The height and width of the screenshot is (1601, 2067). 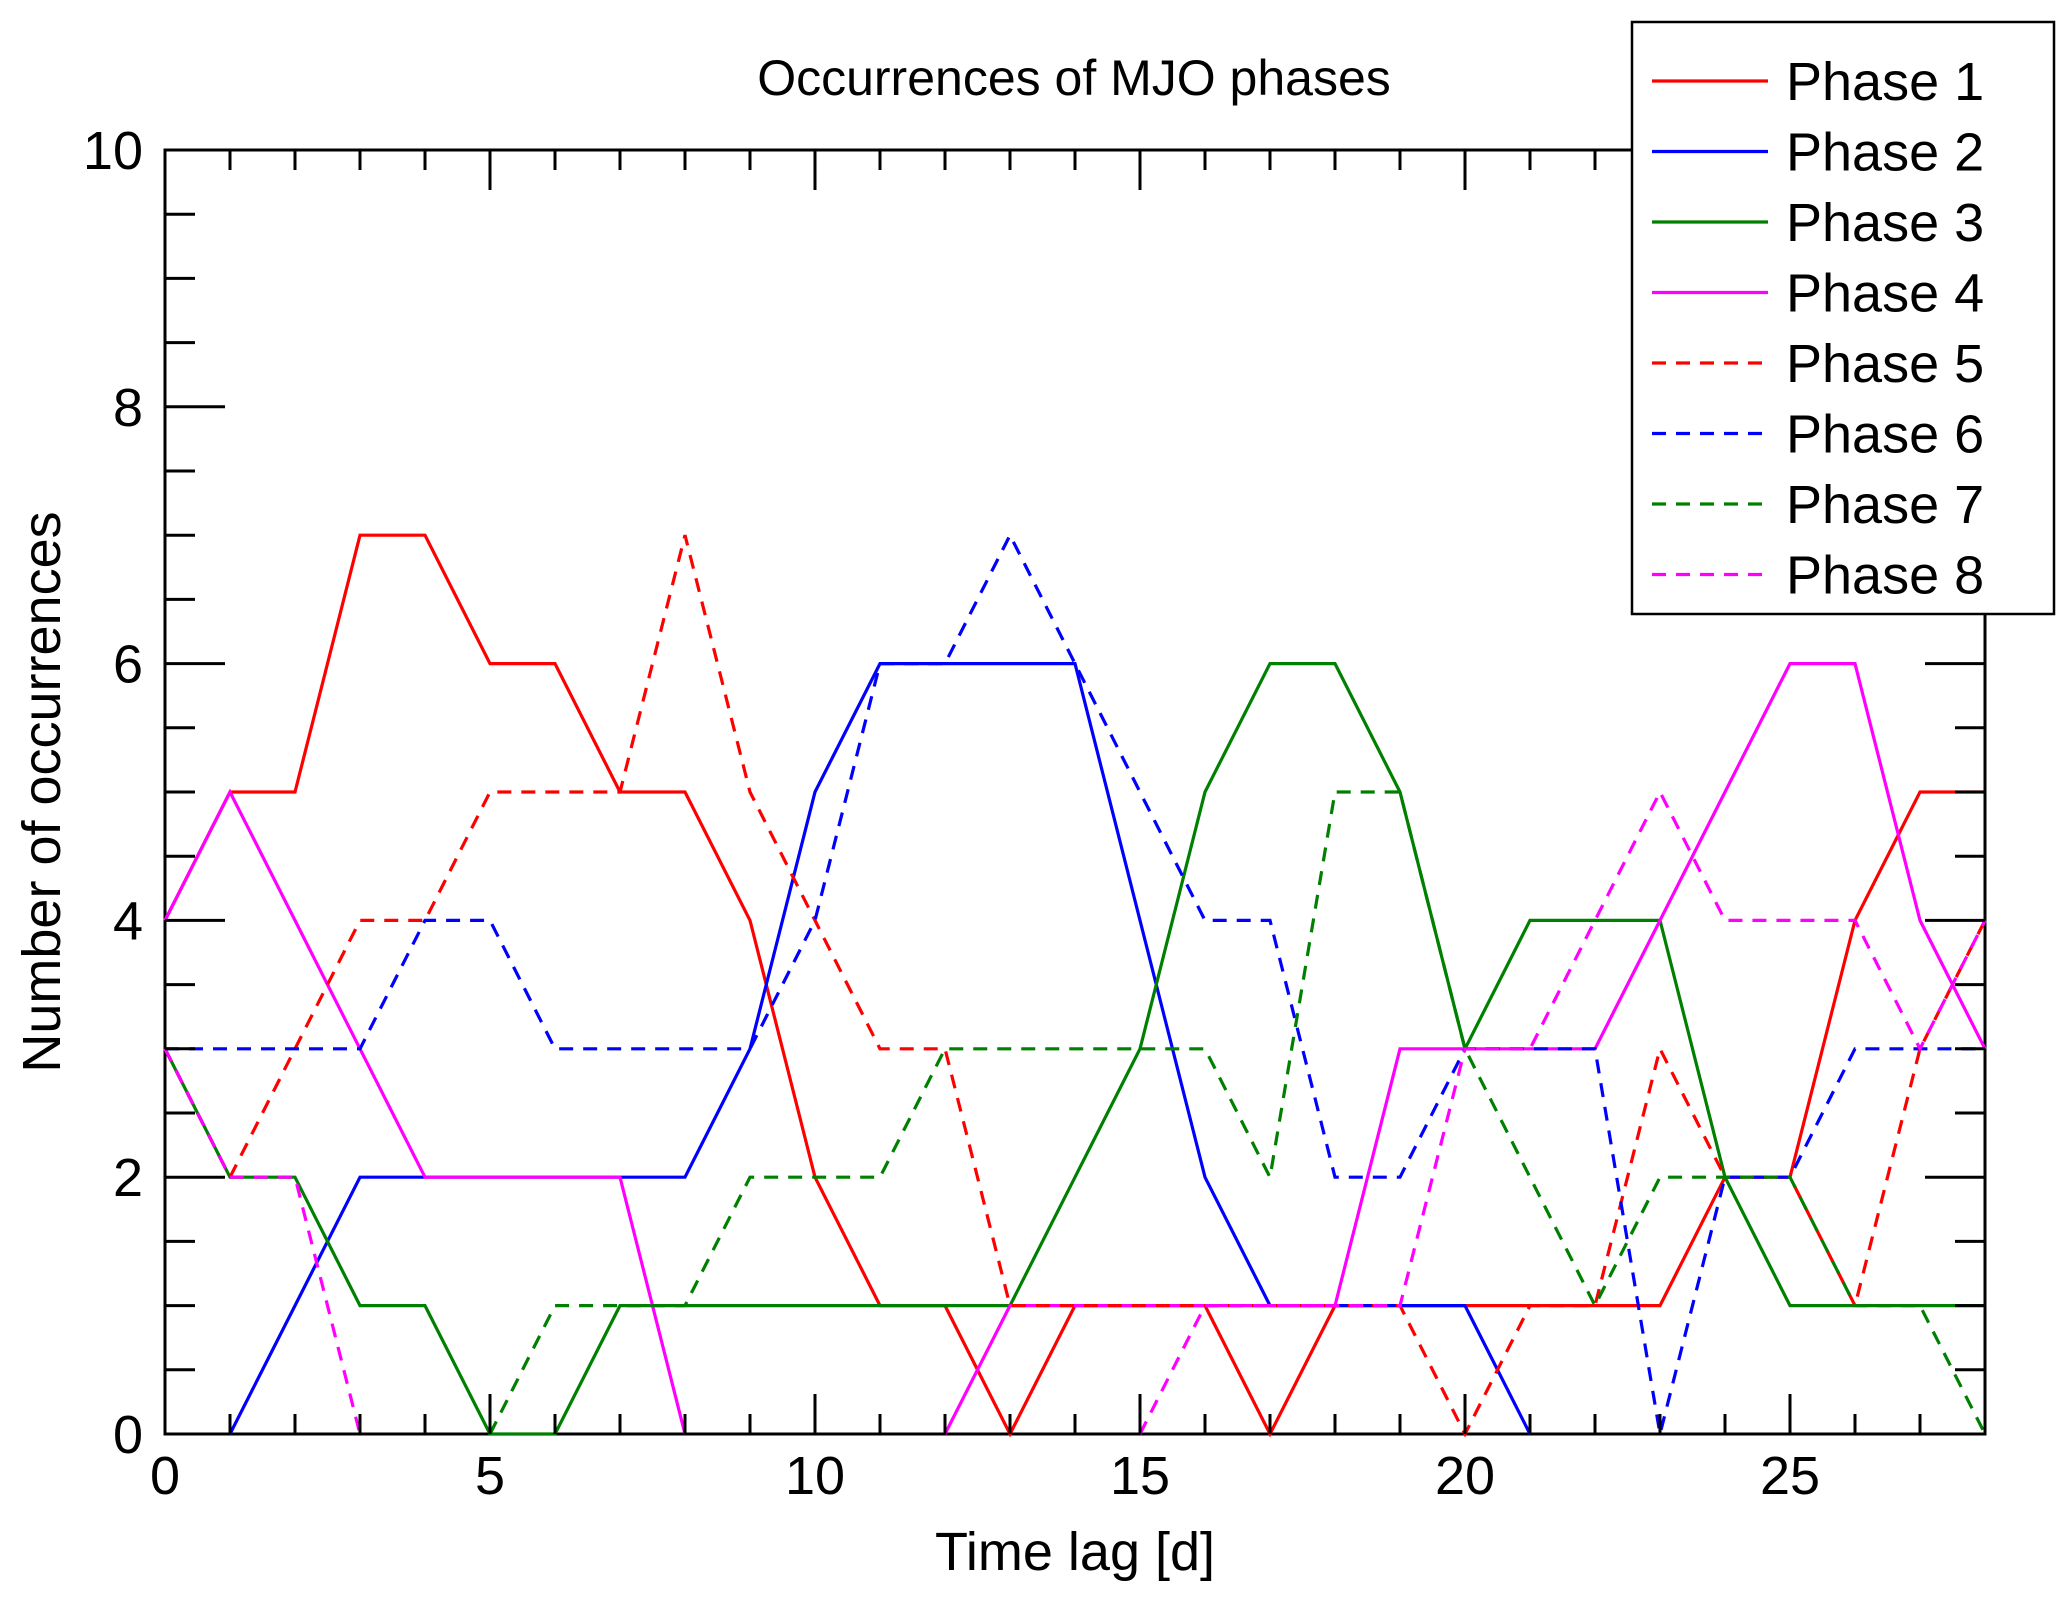 I want to click on legend-box, so click(x=1843, y=318).